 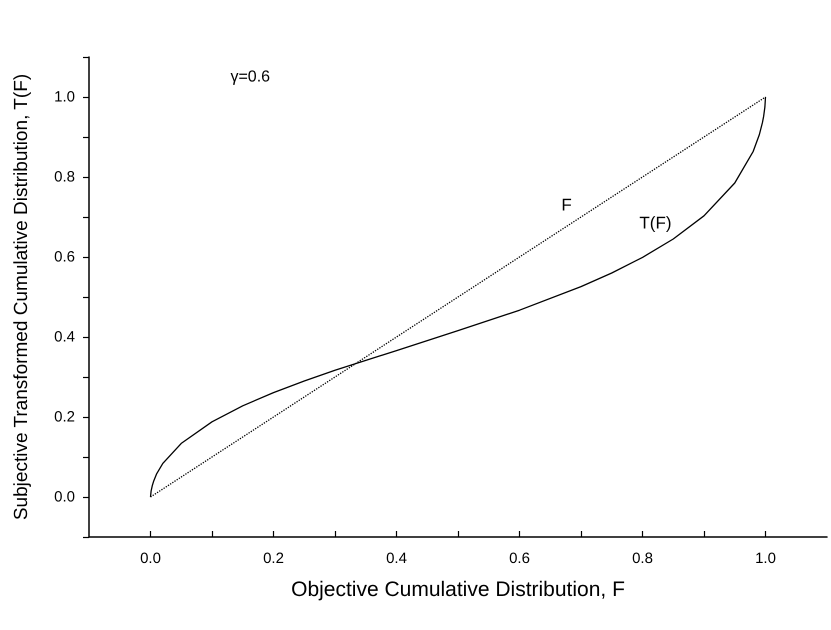 What do you see at coordinates (642, 558) in the screenshot?
I see `x-tick-label: 0.8` at bounding box center [642, 558].